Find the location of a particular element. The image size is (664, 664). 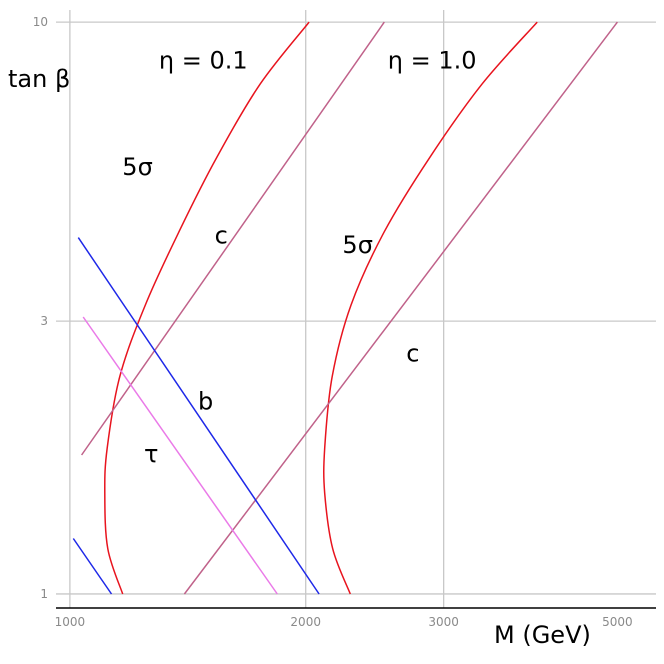

annotation-label: b is located at coordinates (205, 402).